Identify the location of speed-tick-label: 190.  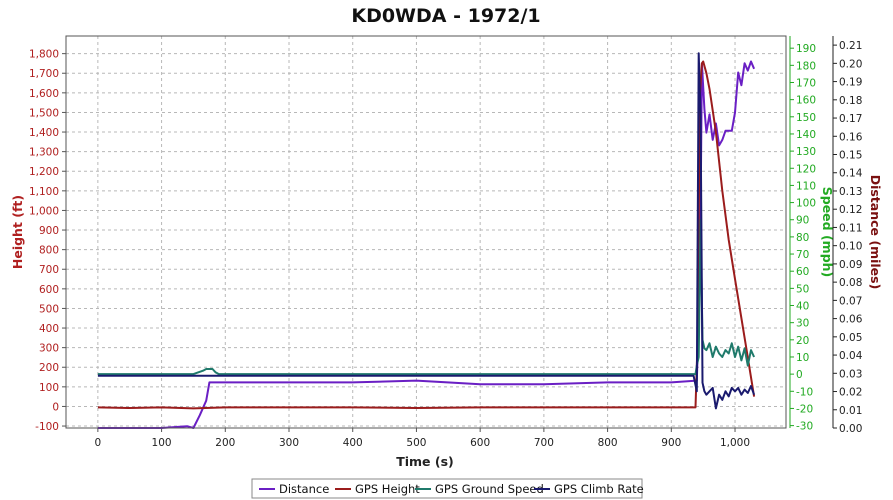
(806, 49).